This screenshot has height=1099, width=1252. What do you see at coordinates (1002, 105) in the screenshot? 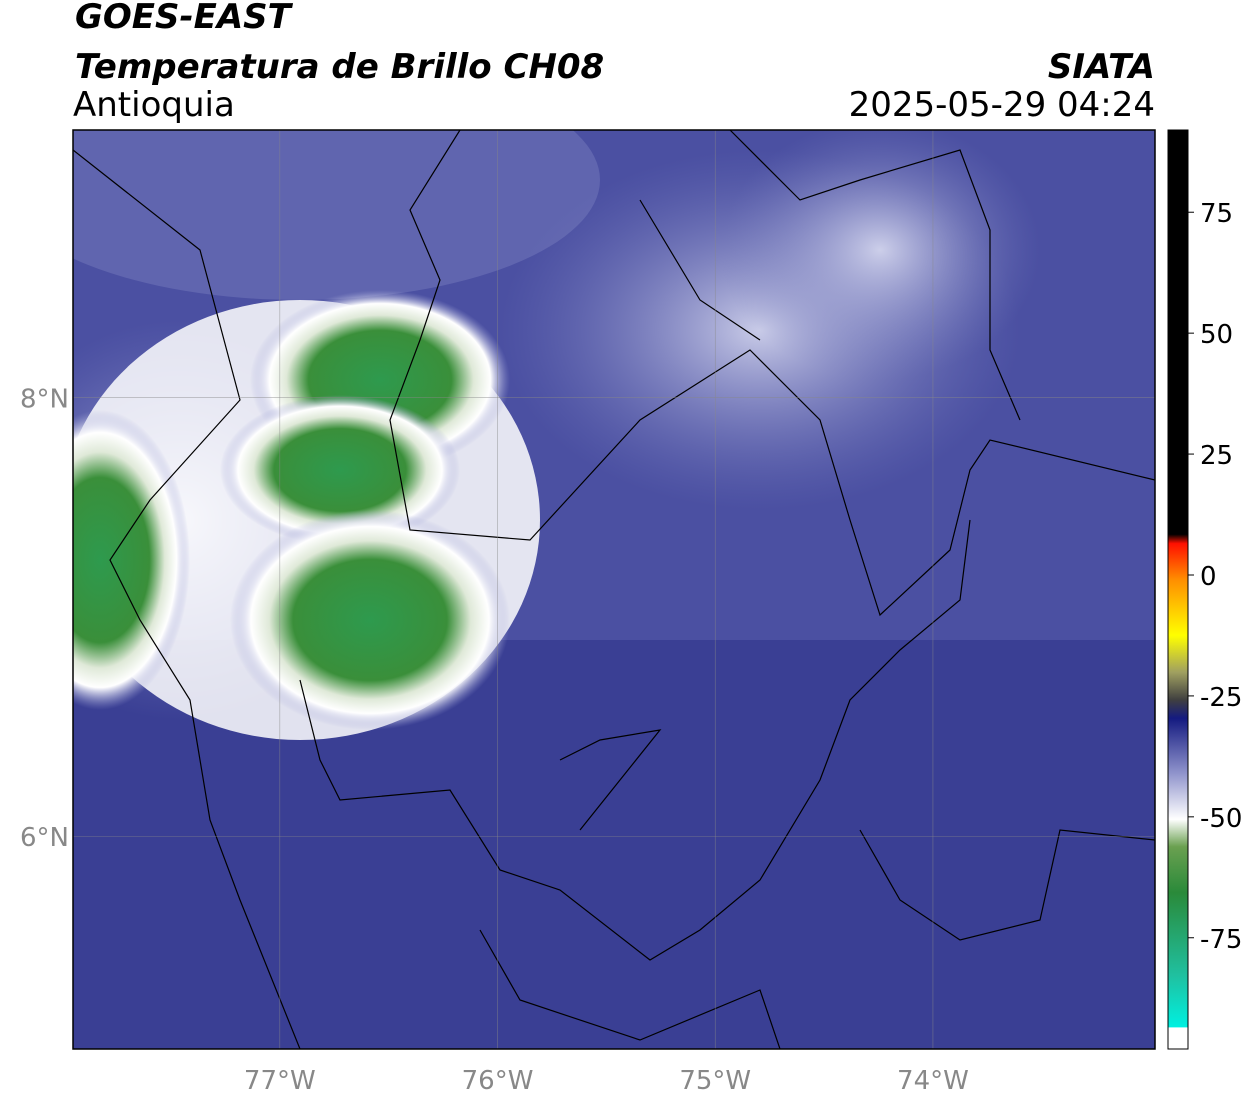
I see `datetime: 2025-05-29 04:24` at bounding box center [1002, 105].